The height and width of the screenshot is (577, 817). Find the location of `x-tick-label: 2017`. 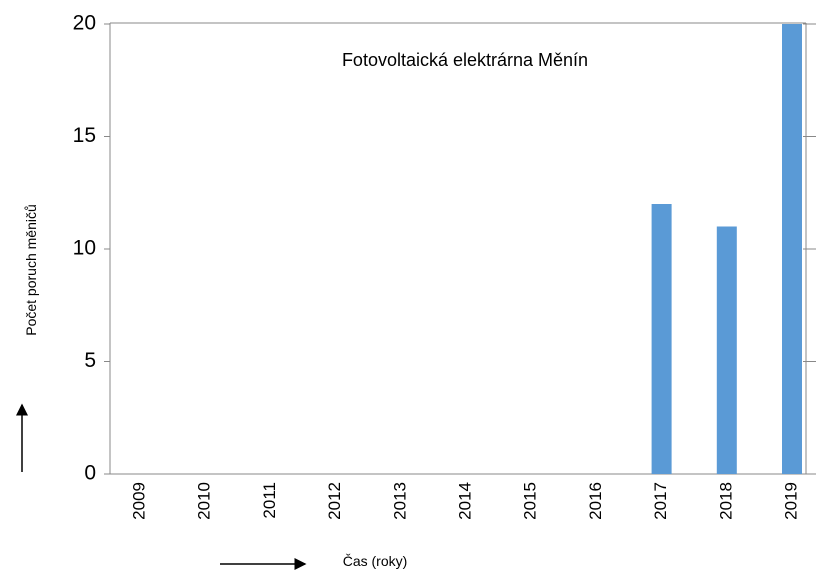

x-tick-label: 2017 is located at coordinates (660, 501).